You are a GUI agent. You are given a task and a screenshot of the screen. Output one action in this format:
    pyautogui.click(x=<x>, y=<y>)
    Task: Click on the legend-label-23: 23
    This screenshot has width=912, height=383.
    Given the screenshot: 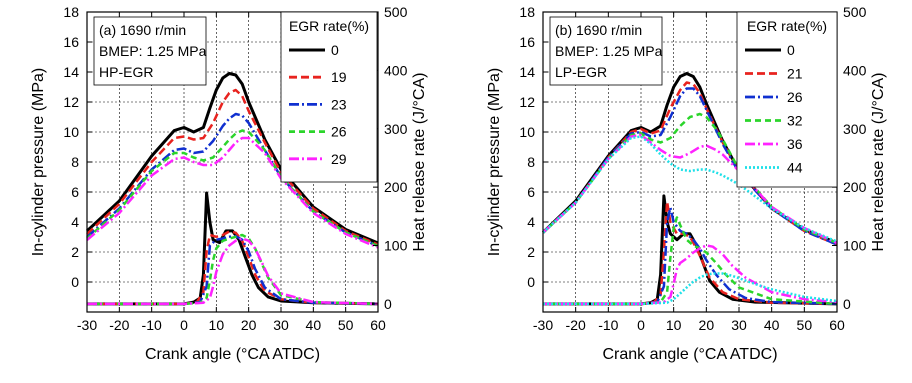 What is the action you would take?
    pyautogui.click(x=339, y=104)
    